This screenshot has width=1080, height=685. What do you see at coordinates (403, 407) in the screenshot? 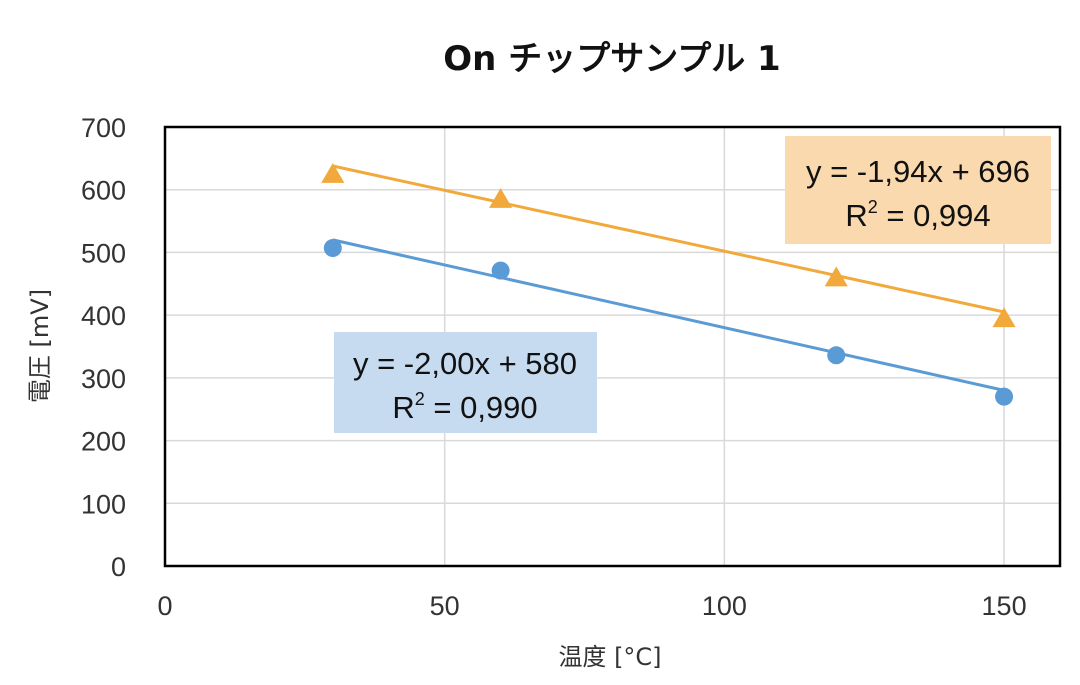
I see `r-squared-blue-prefix: R` at bounding box center [403, 407].